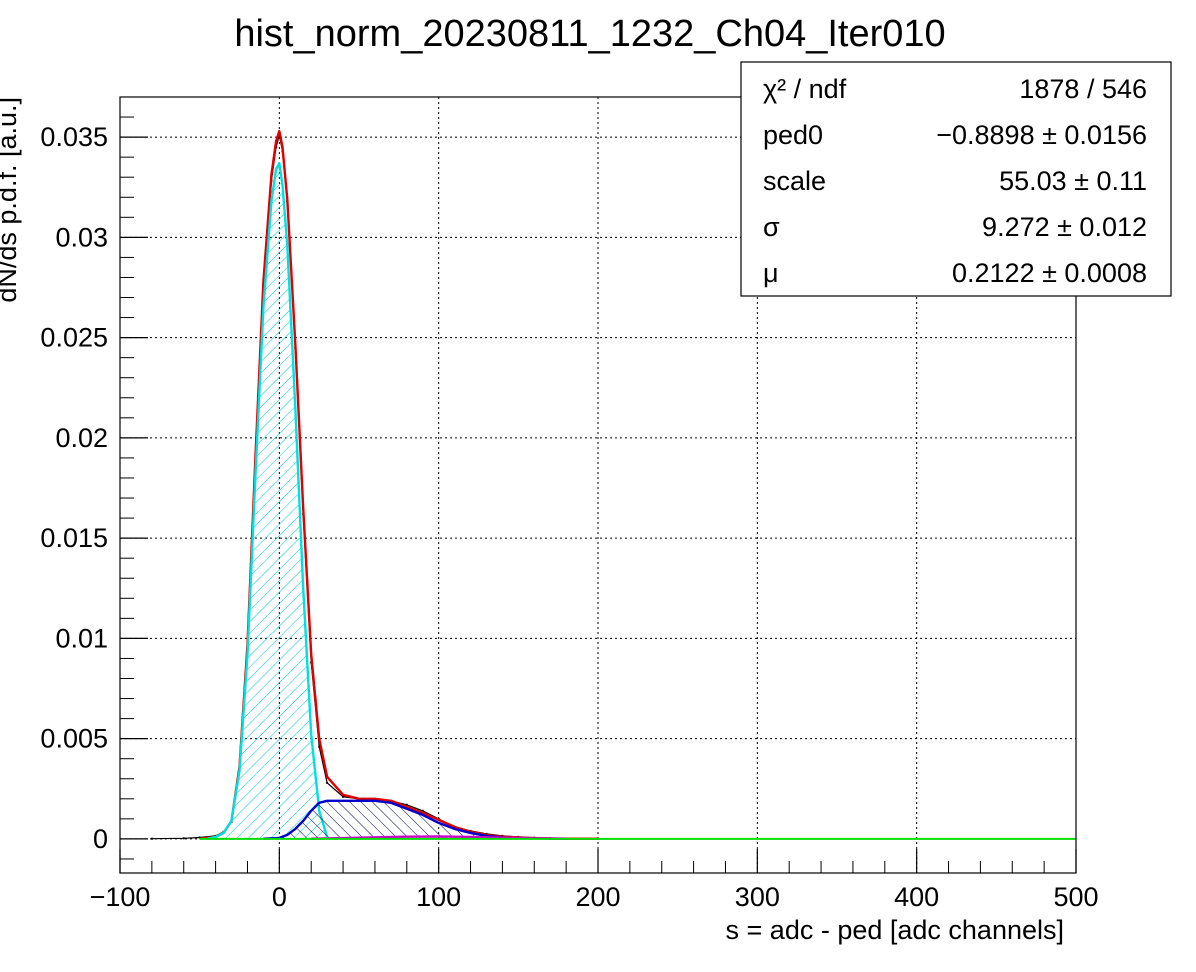  Describe the element at coordinates (1083, 89) in the screenshot. I see `stats-value: 1878 / 546` at that location.